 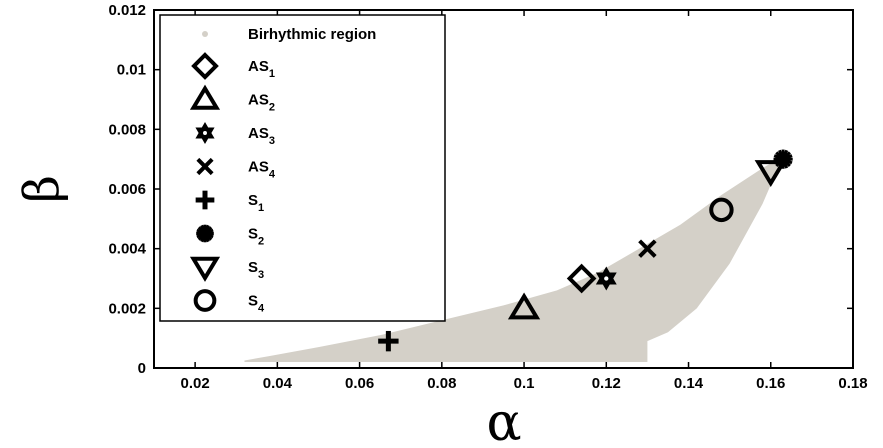 I want to click on x-tick-label: 0.04, so click(x=278, y=383).